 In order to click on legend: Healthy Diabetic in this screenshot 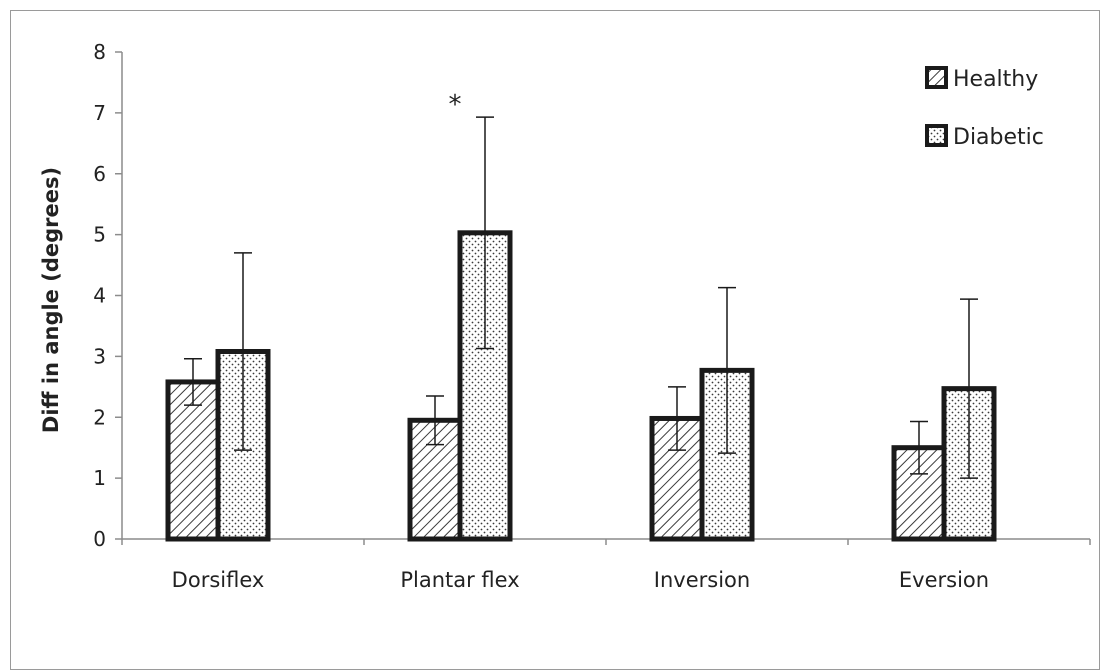, I will do `click(984, 108)`.